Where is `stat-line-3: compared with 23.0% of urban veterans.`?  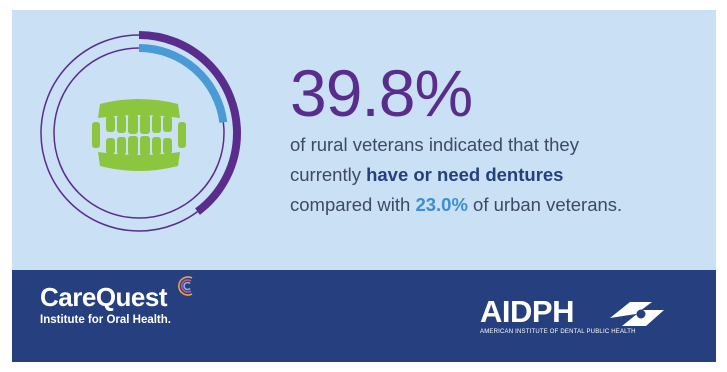
stat-line-3: compared with 23.0% of urban veterans. is located at coordinates (456, 204).